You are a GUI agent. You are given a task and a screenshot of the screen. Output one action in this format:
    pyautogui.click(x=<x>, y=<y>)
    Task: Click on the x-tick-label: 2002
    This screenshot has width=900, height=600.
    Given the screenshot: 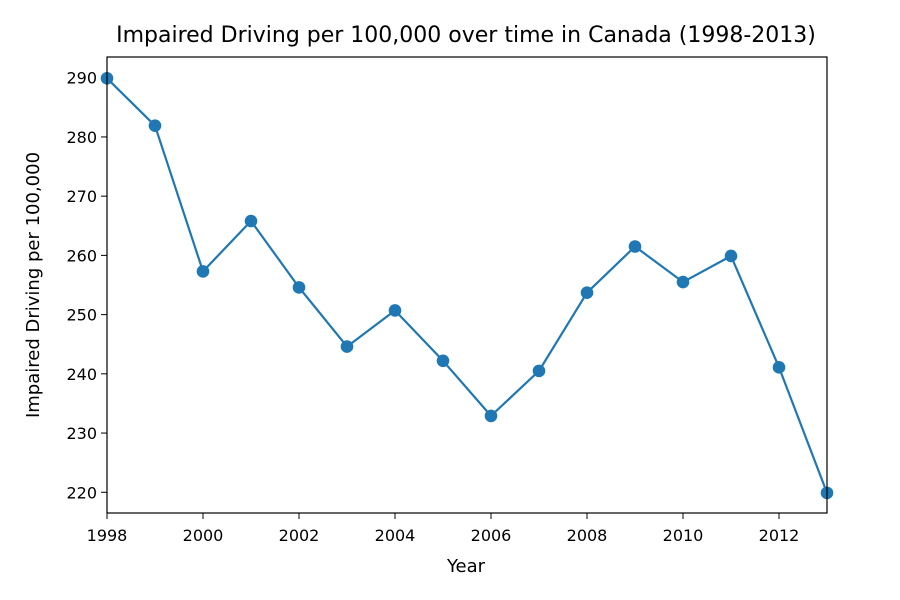 What is the action you would take?
    pyautogui.click(x=299, y=535)
    